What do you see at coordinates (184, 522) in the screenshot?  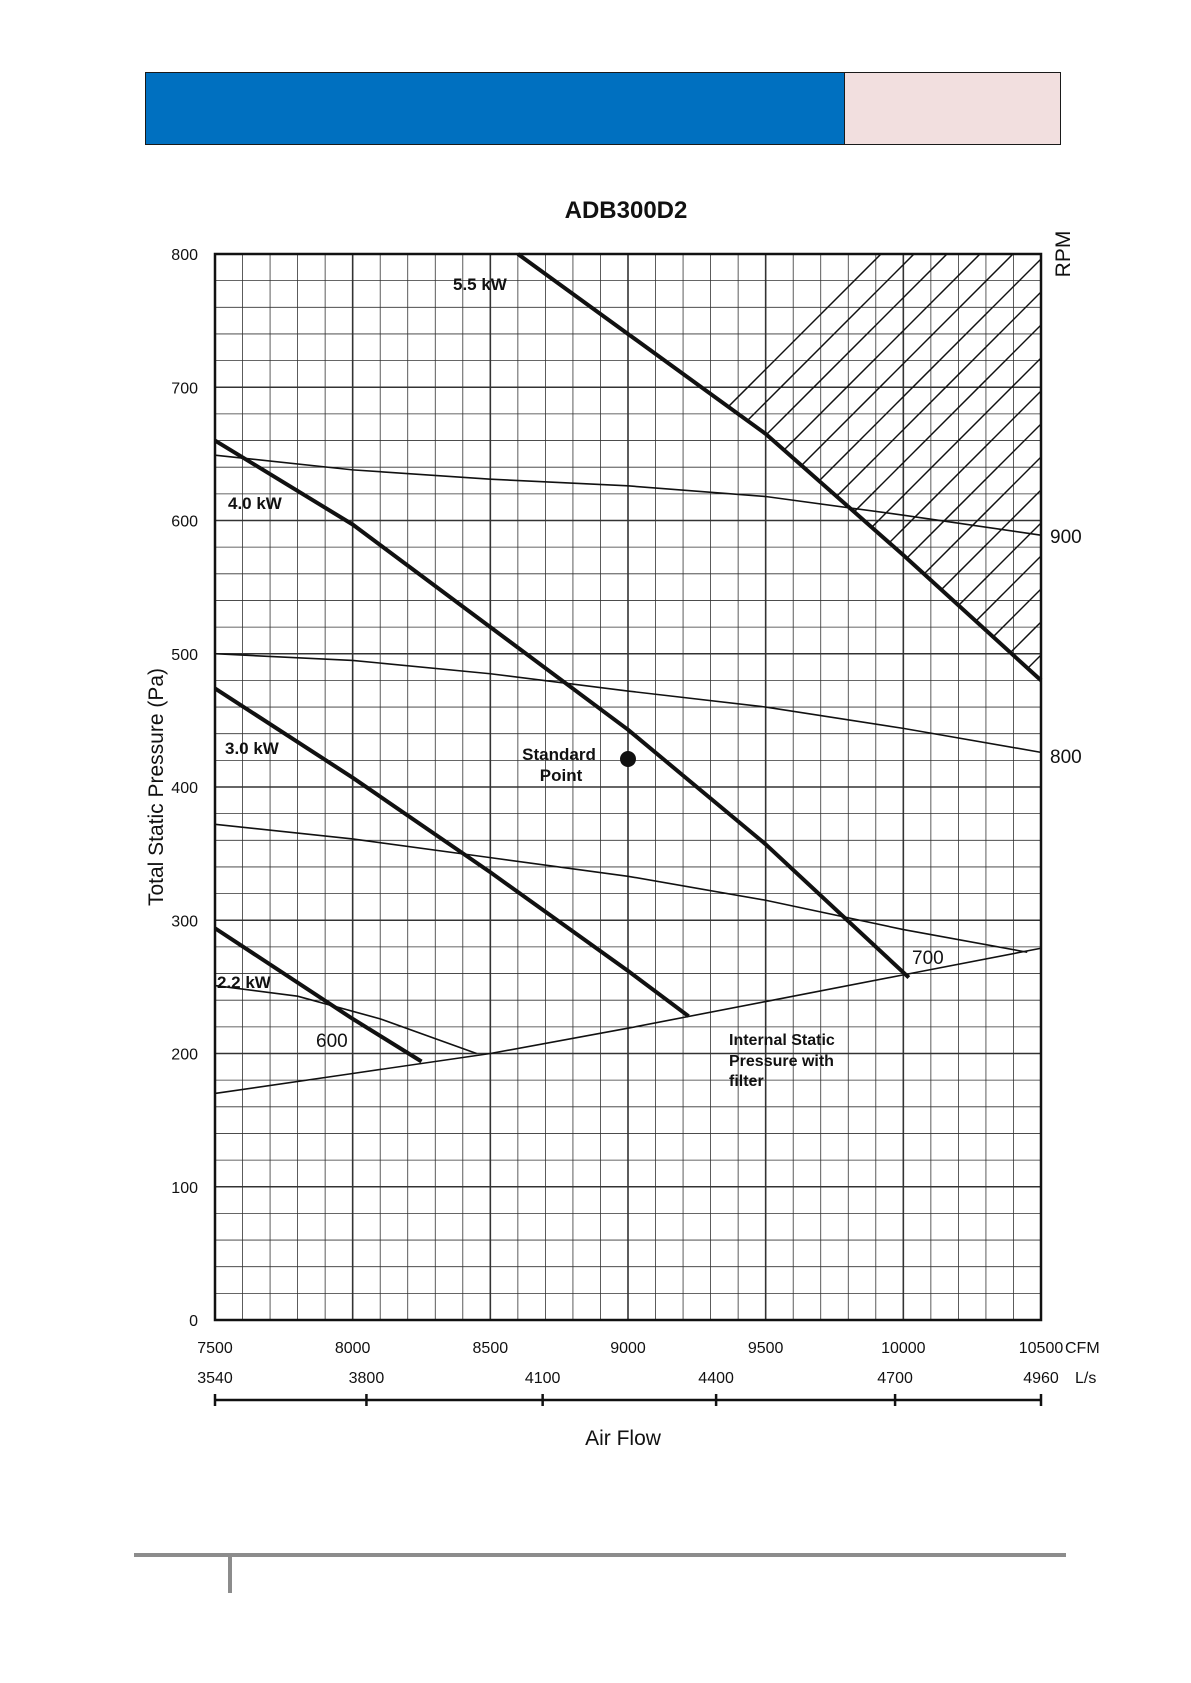 I see `y-tick-label-600: 600` at bounding box center [184, 522].